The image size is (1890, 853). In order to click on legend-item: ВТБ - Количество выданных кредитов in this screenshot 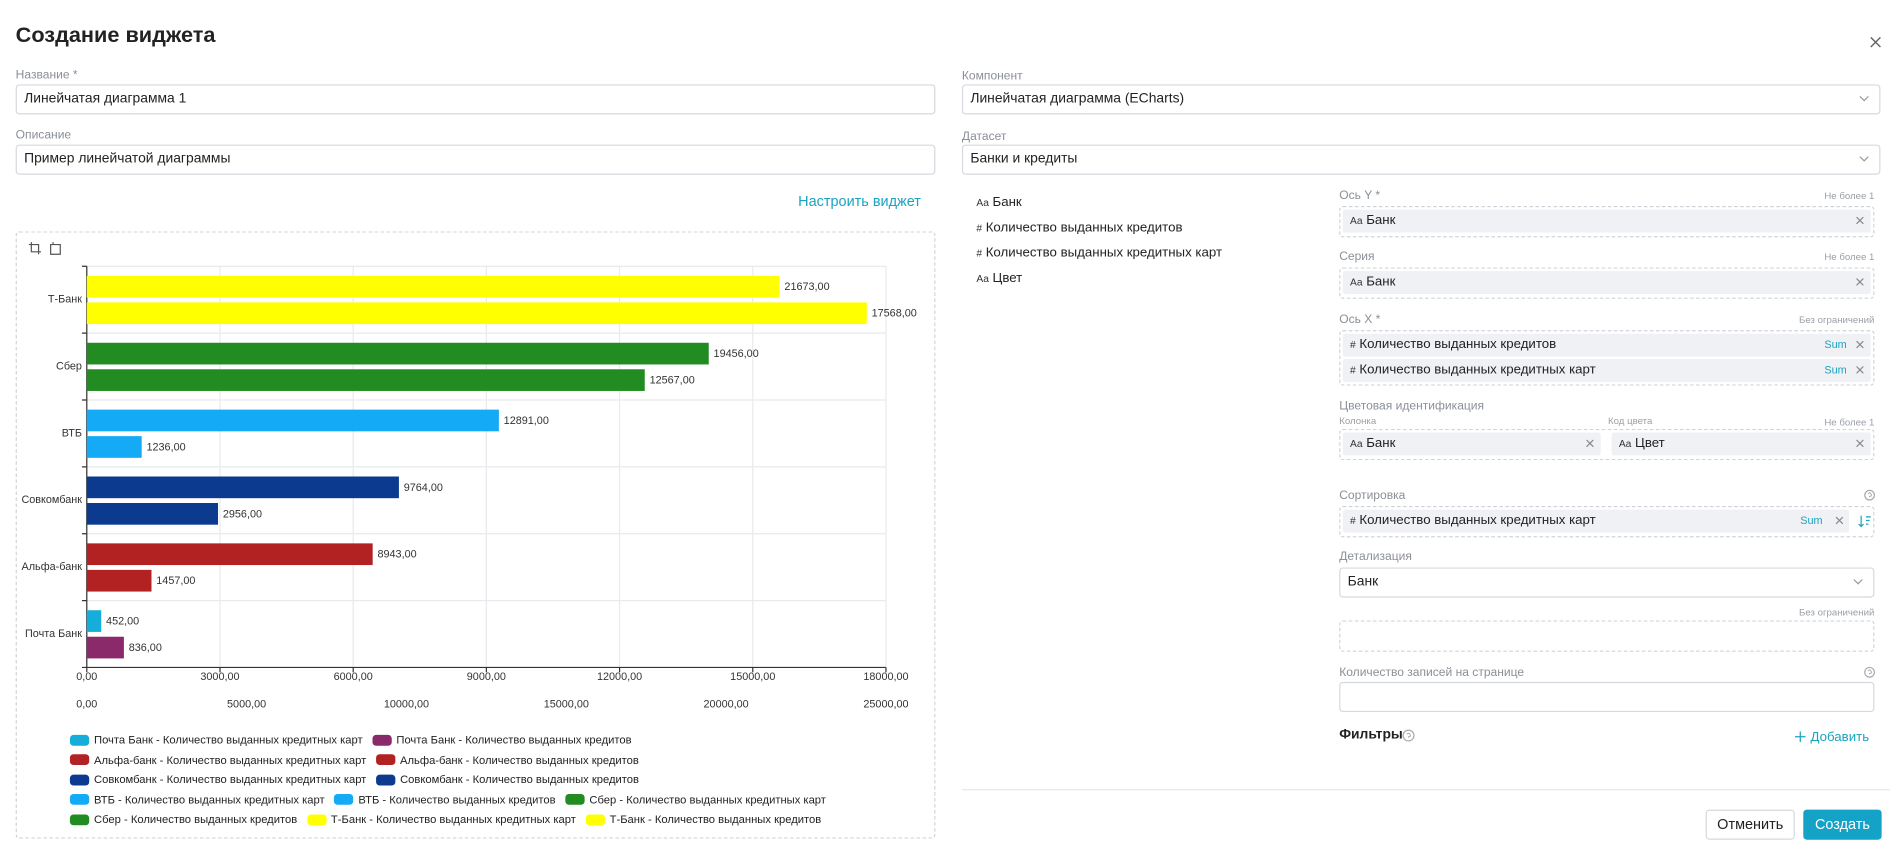, I will do `click(445, 799)`.